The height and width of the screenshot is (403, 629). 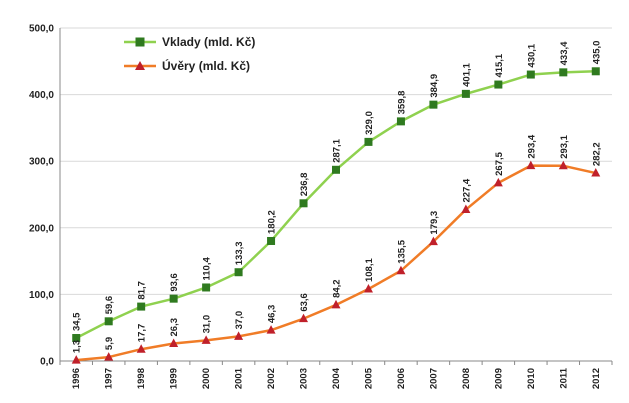 I want to click on data-label-vklady: 93,6, so click(x=174, y=282).